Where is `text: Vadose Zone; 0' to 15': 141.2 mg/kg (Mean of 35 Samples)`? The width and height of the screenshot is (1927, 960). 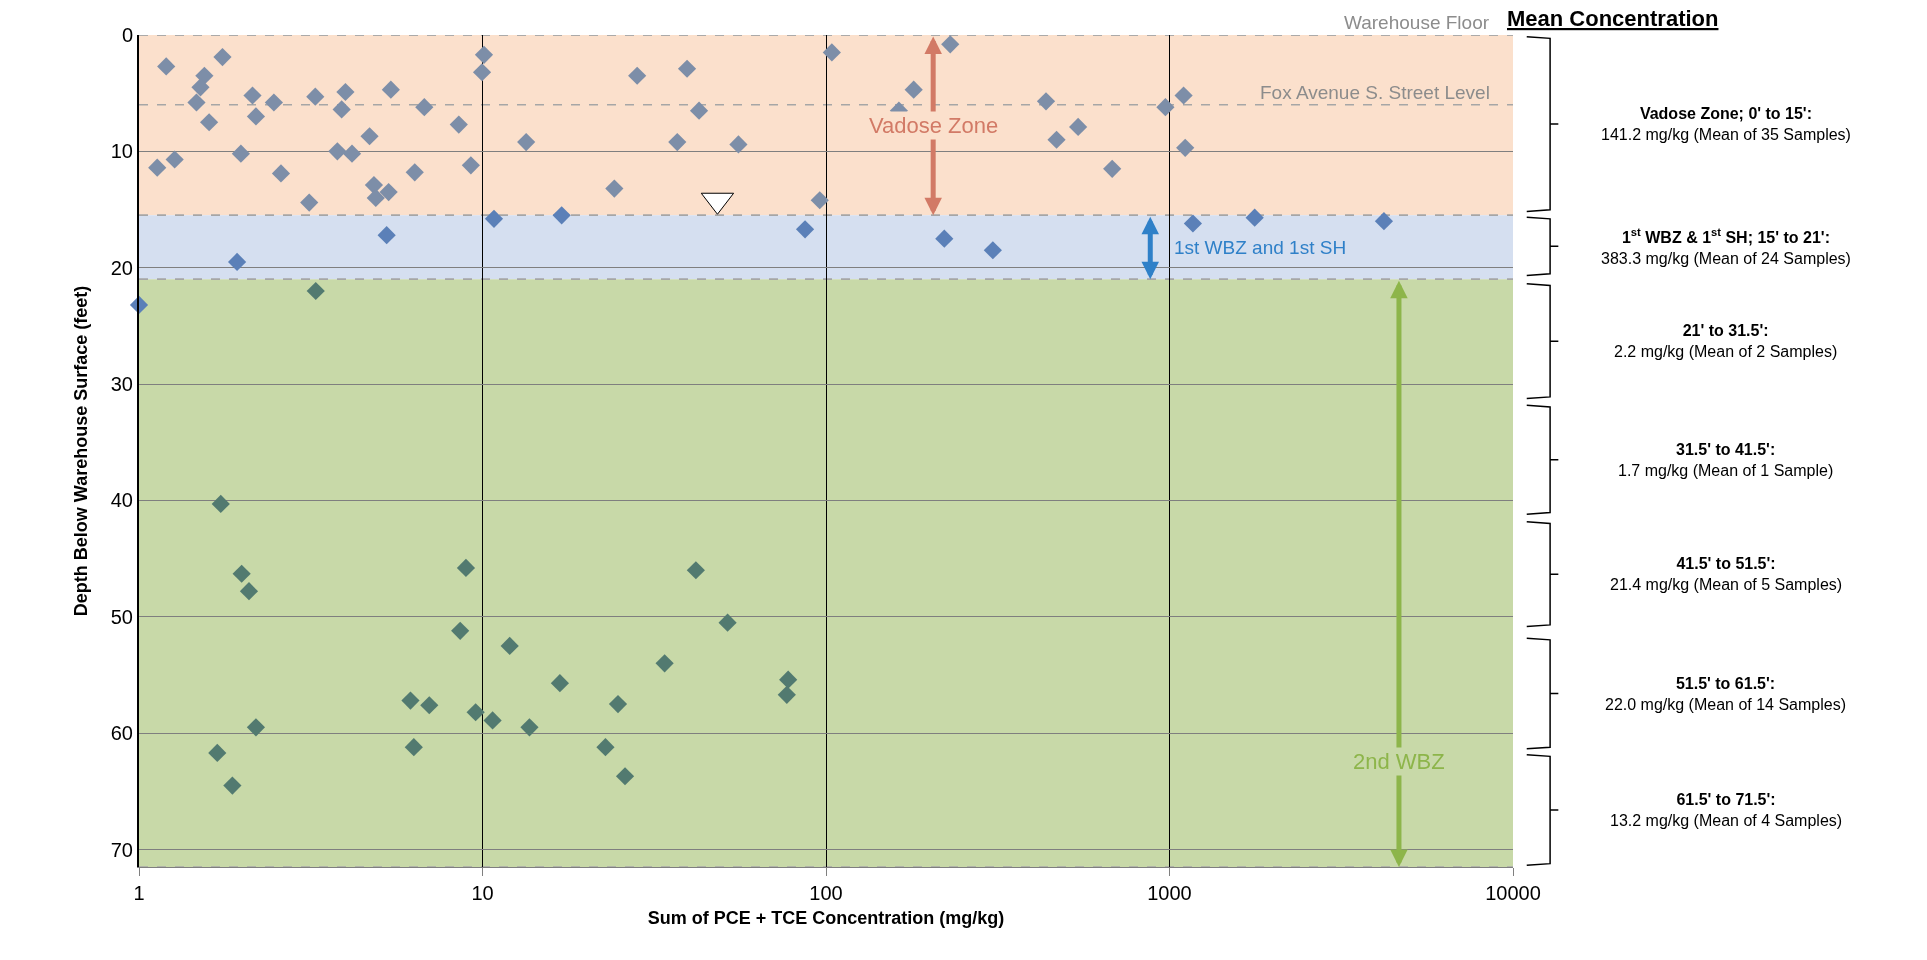
text: Vadose Zone; 0' to 15': 141.2 mg/kg (Mean of 35 Samples) is located at coordinates (1726, 124).